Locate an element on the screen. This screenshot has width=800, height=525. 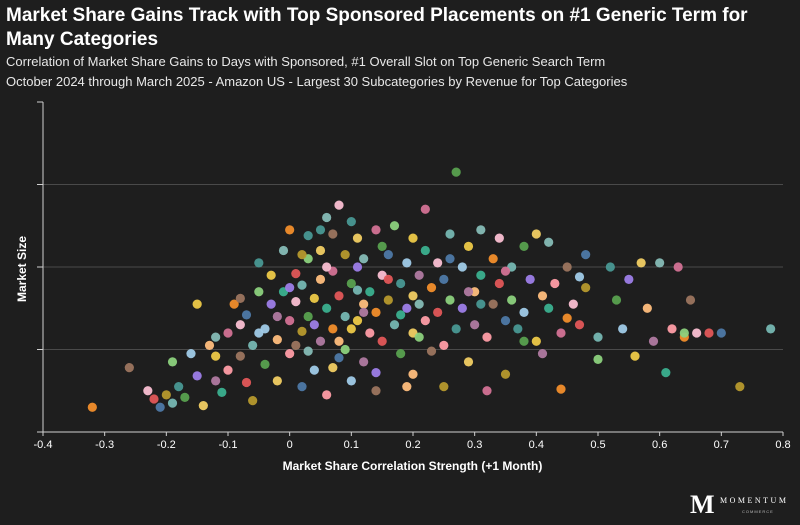
x-tick-label: 0.8 is located at coordinates (782, 445).